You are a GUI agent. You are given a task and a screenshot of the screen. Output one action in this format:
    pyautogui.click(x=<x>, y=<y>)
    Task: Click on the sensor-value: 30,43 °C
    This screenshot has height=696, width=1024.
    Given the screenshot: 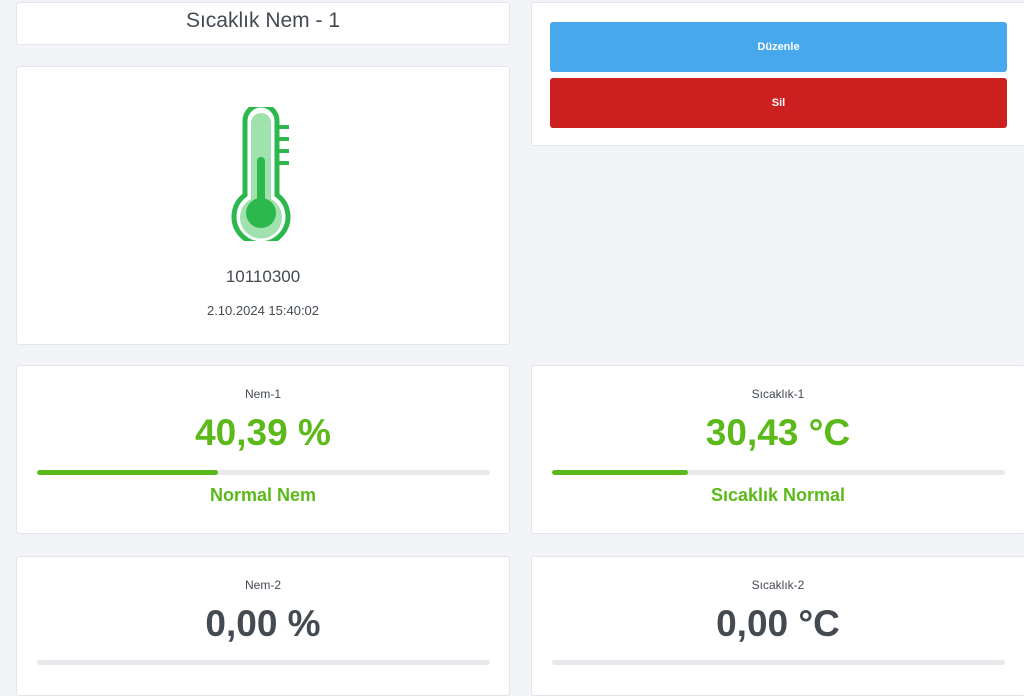 What is the action you would take?
    pyautogui.click(x=778, y=432)
    